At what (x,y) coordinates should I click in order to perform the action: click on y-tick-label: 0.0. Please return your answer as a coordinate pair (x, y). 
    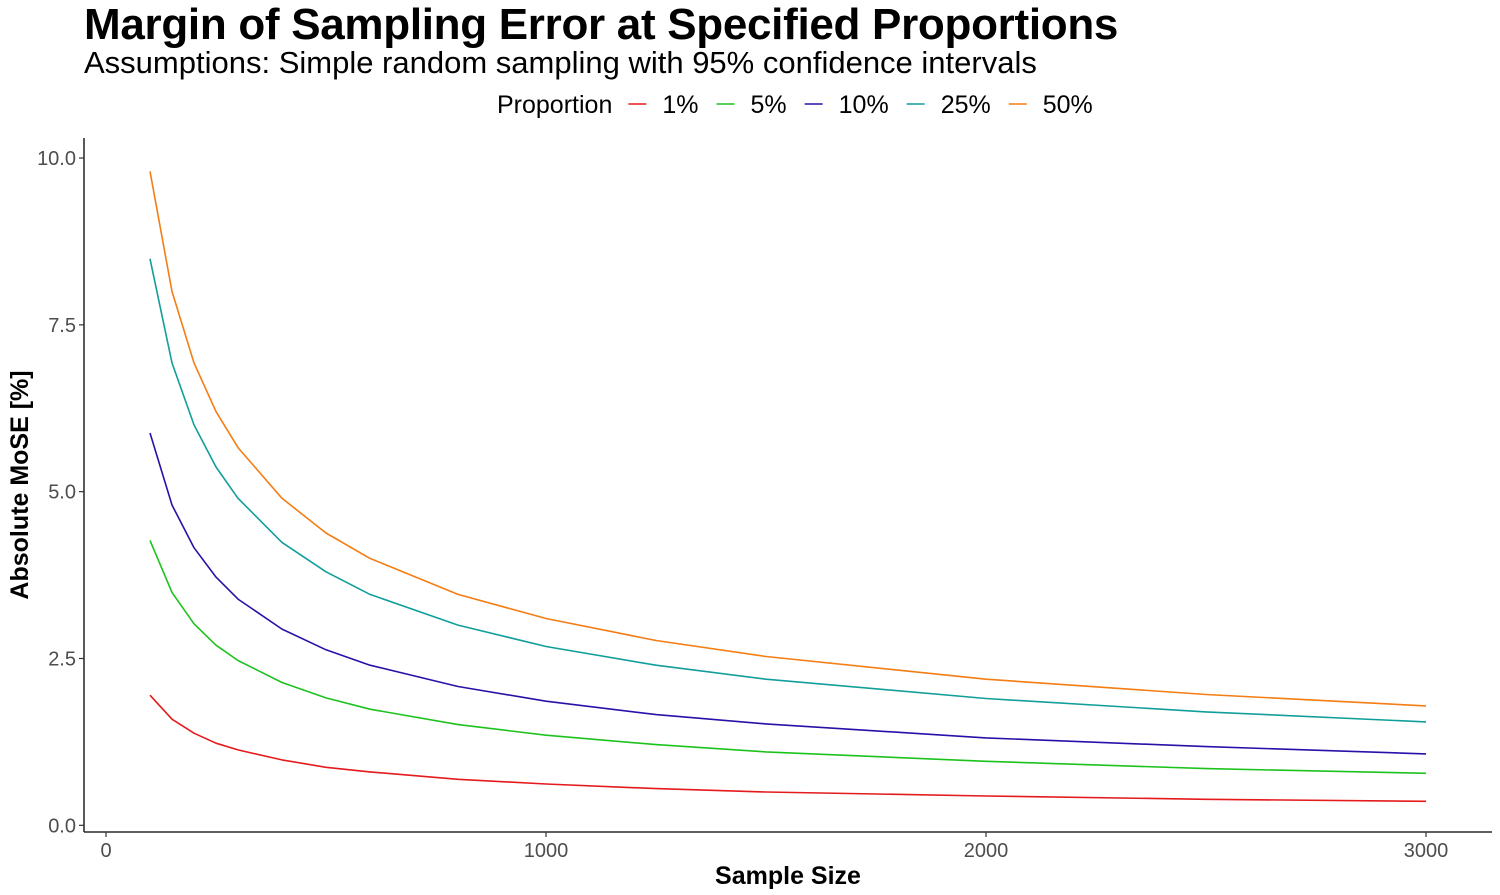
    Looking at the image, I should click on (62, 826).